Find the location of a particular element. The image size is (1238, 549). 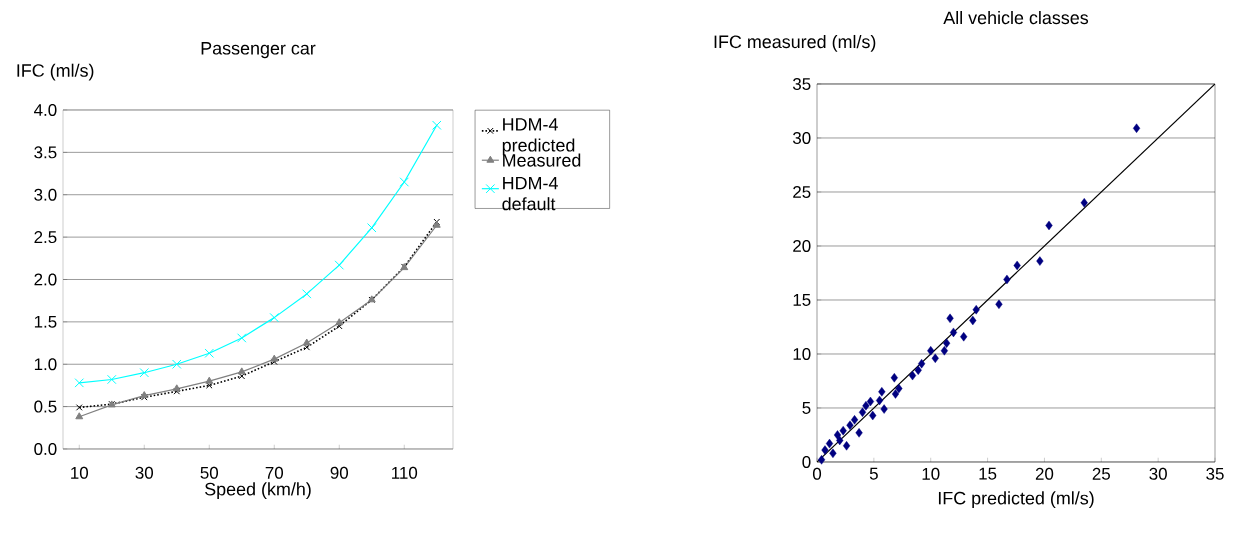

y-tick-label: 2.0 is located at coordinates (45, 279).